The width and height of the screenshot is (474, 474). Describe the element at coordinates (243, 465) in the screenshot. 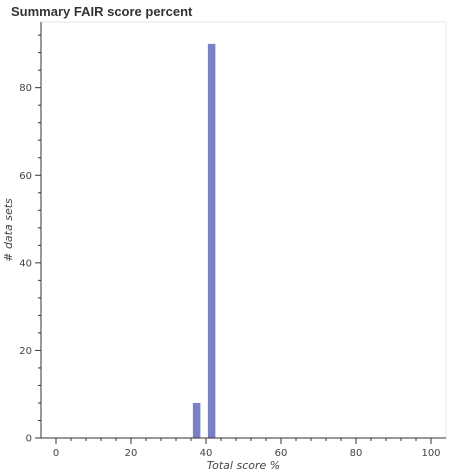

I see `x-axis-label: Total score %` at that location.